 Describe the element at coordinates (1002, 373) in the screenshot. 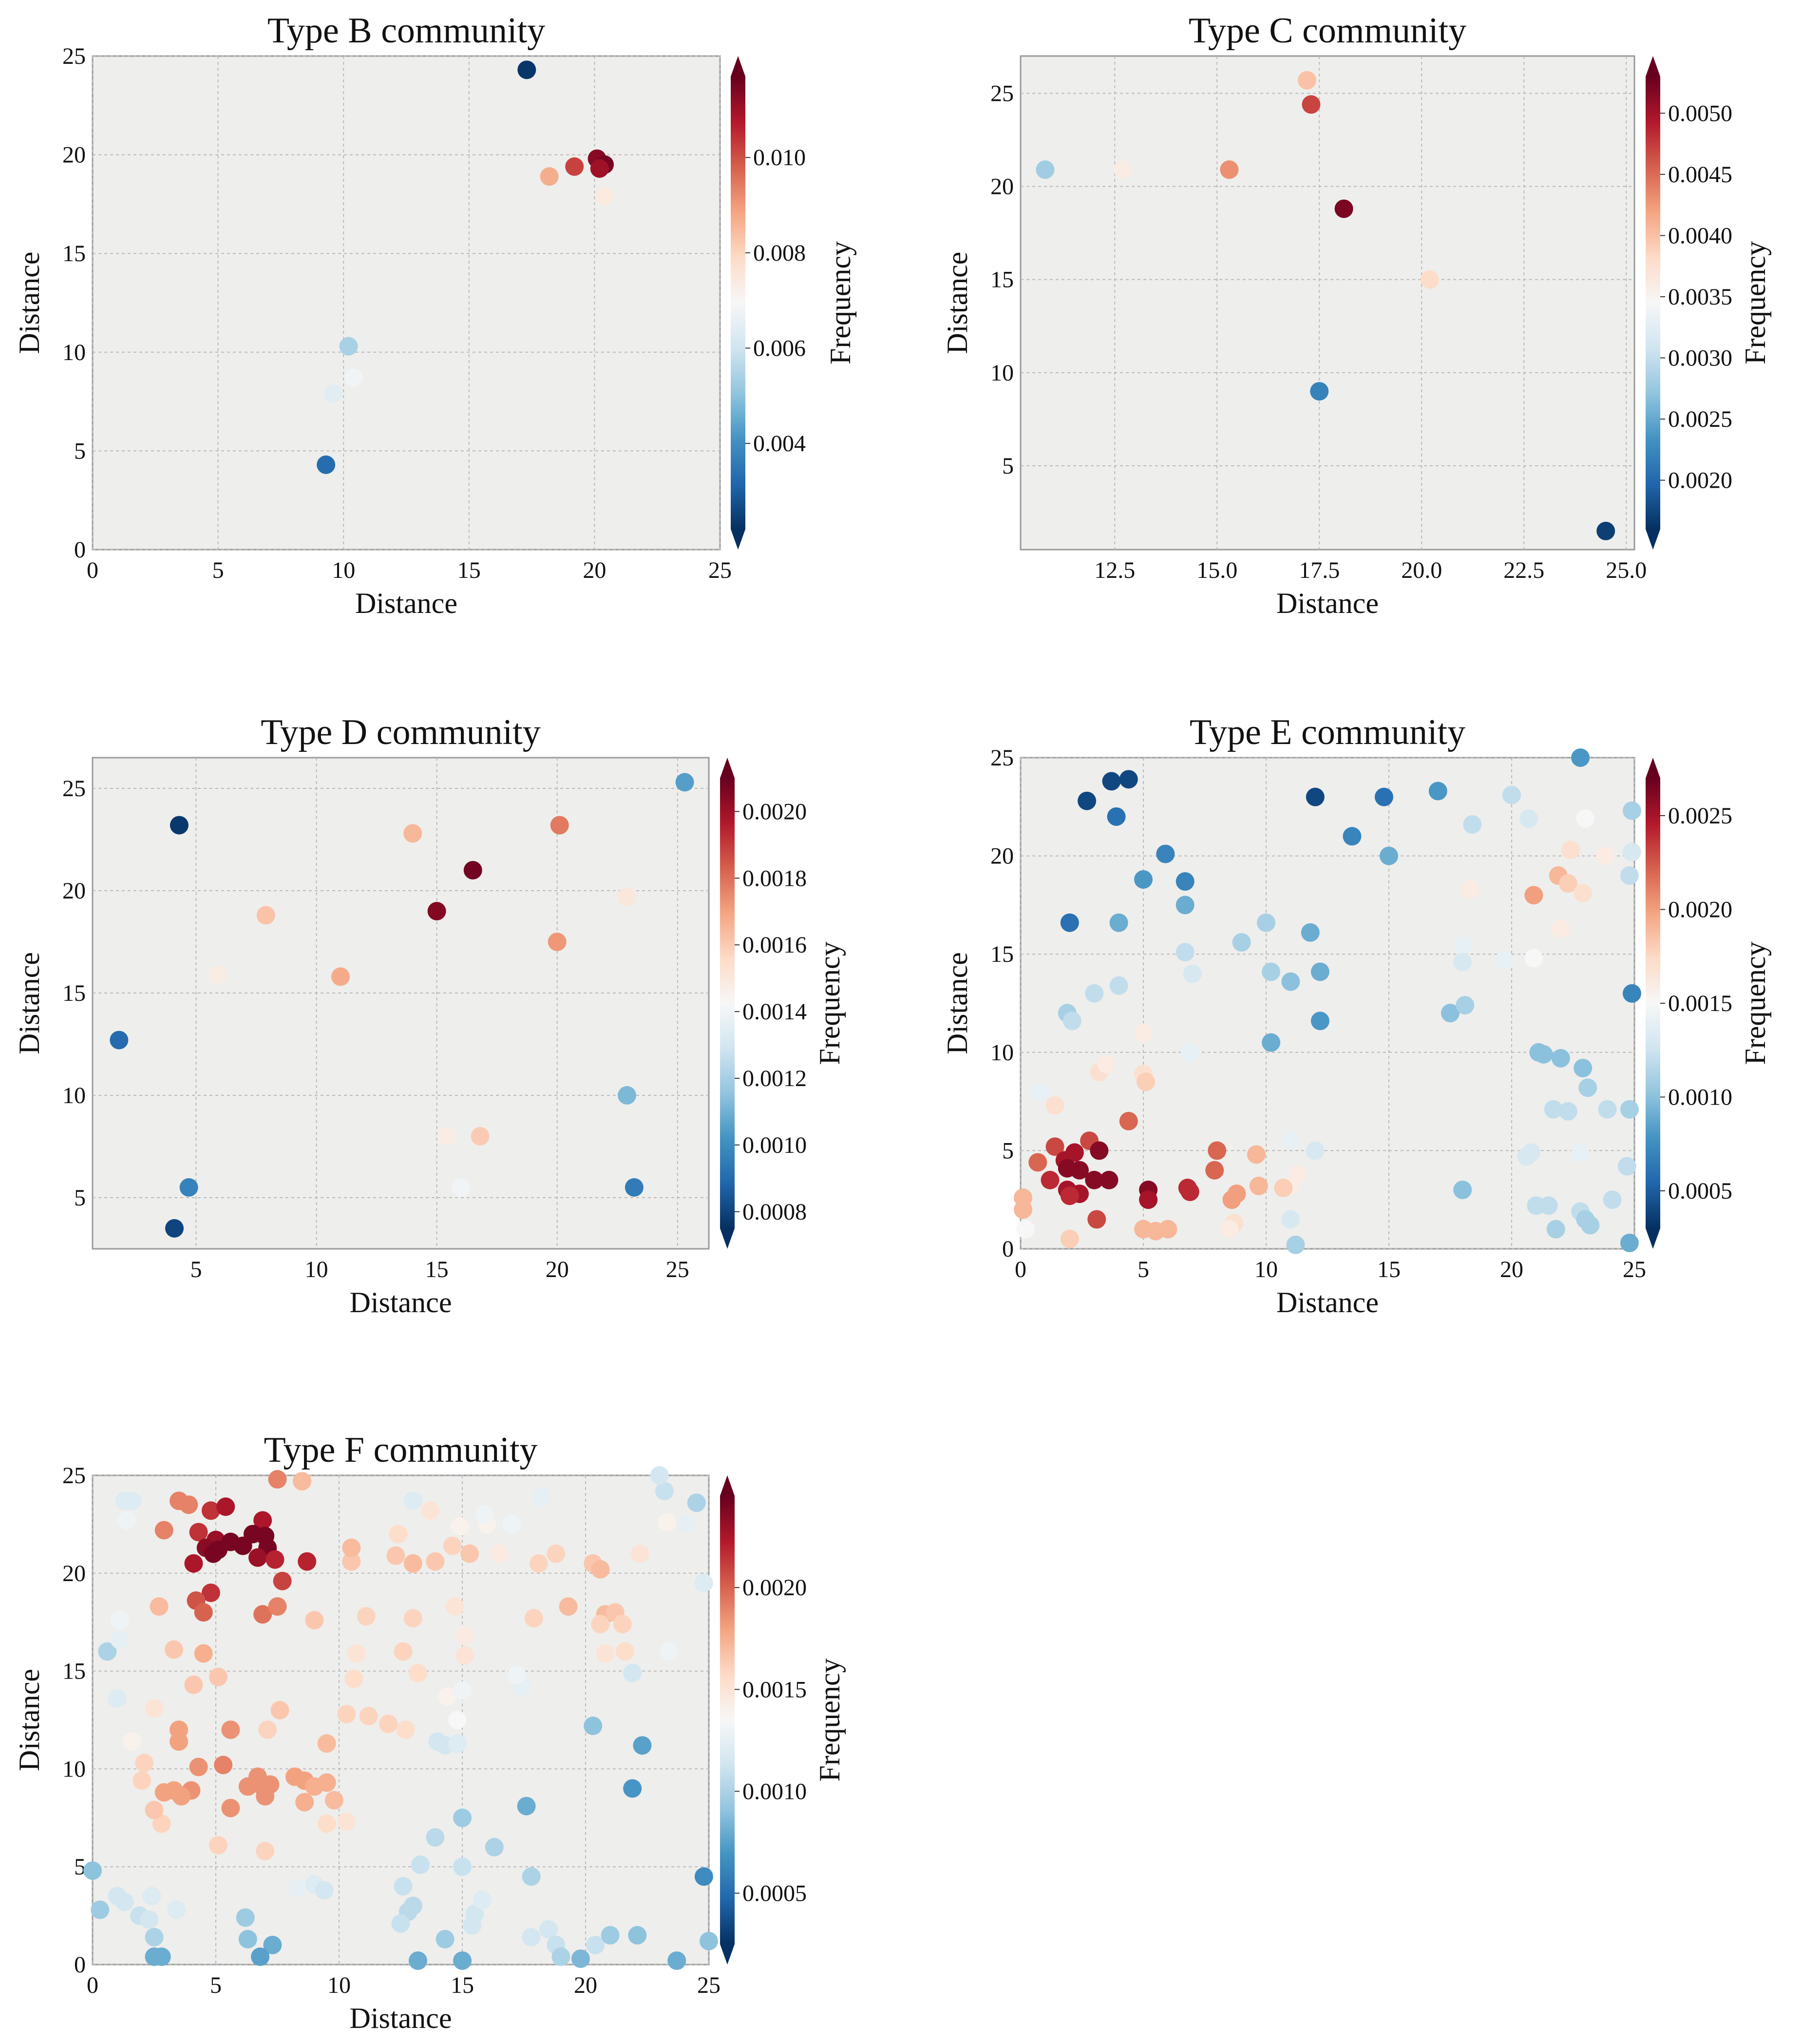

I see `y-tick-label: 10` at that location.